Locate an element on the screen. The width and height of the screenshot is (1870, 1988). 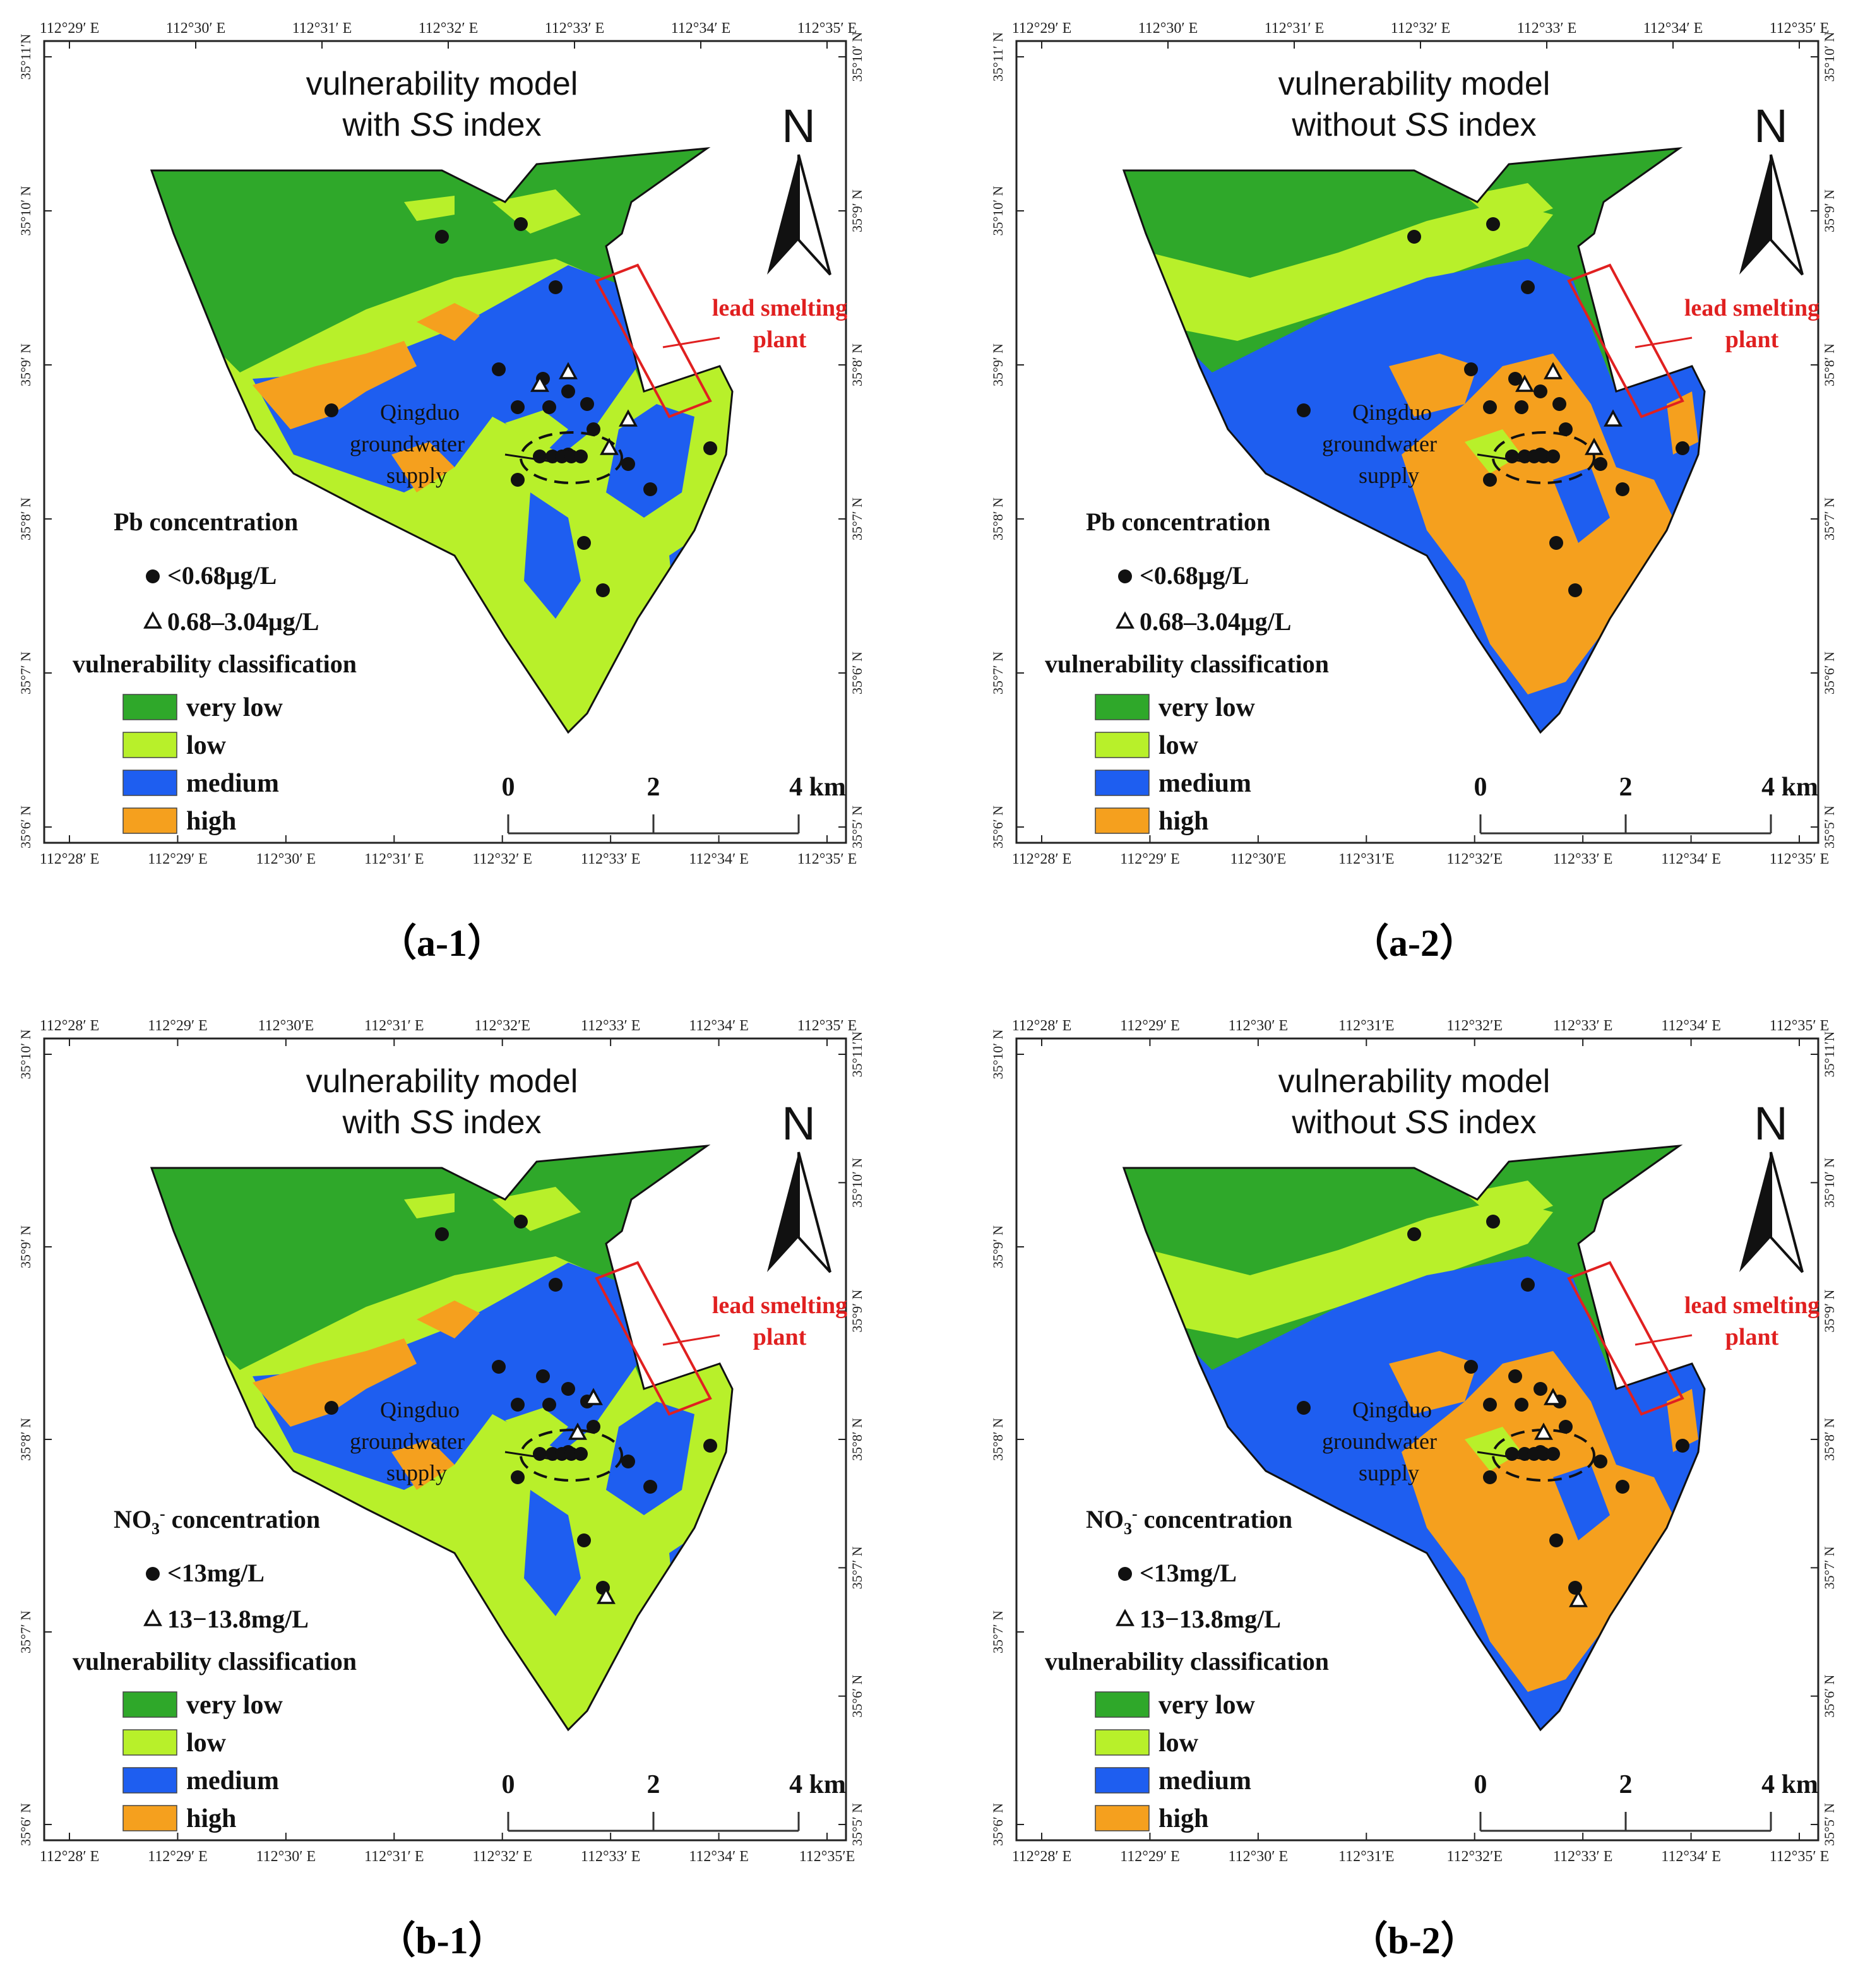
study-area-boundary is located at coordinates (442, 1438).